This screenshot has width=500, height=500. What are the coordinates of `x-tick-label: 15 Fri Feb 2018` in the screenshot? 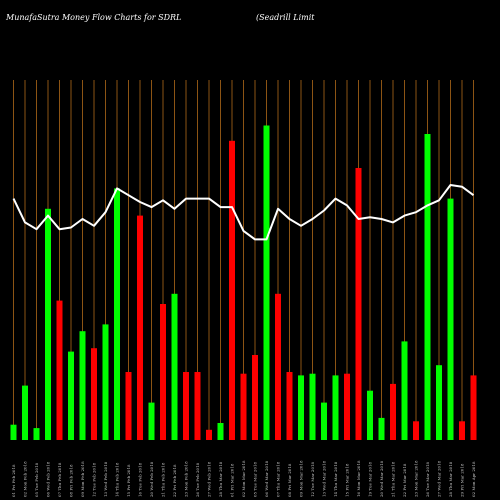 It's located at (128, 480).